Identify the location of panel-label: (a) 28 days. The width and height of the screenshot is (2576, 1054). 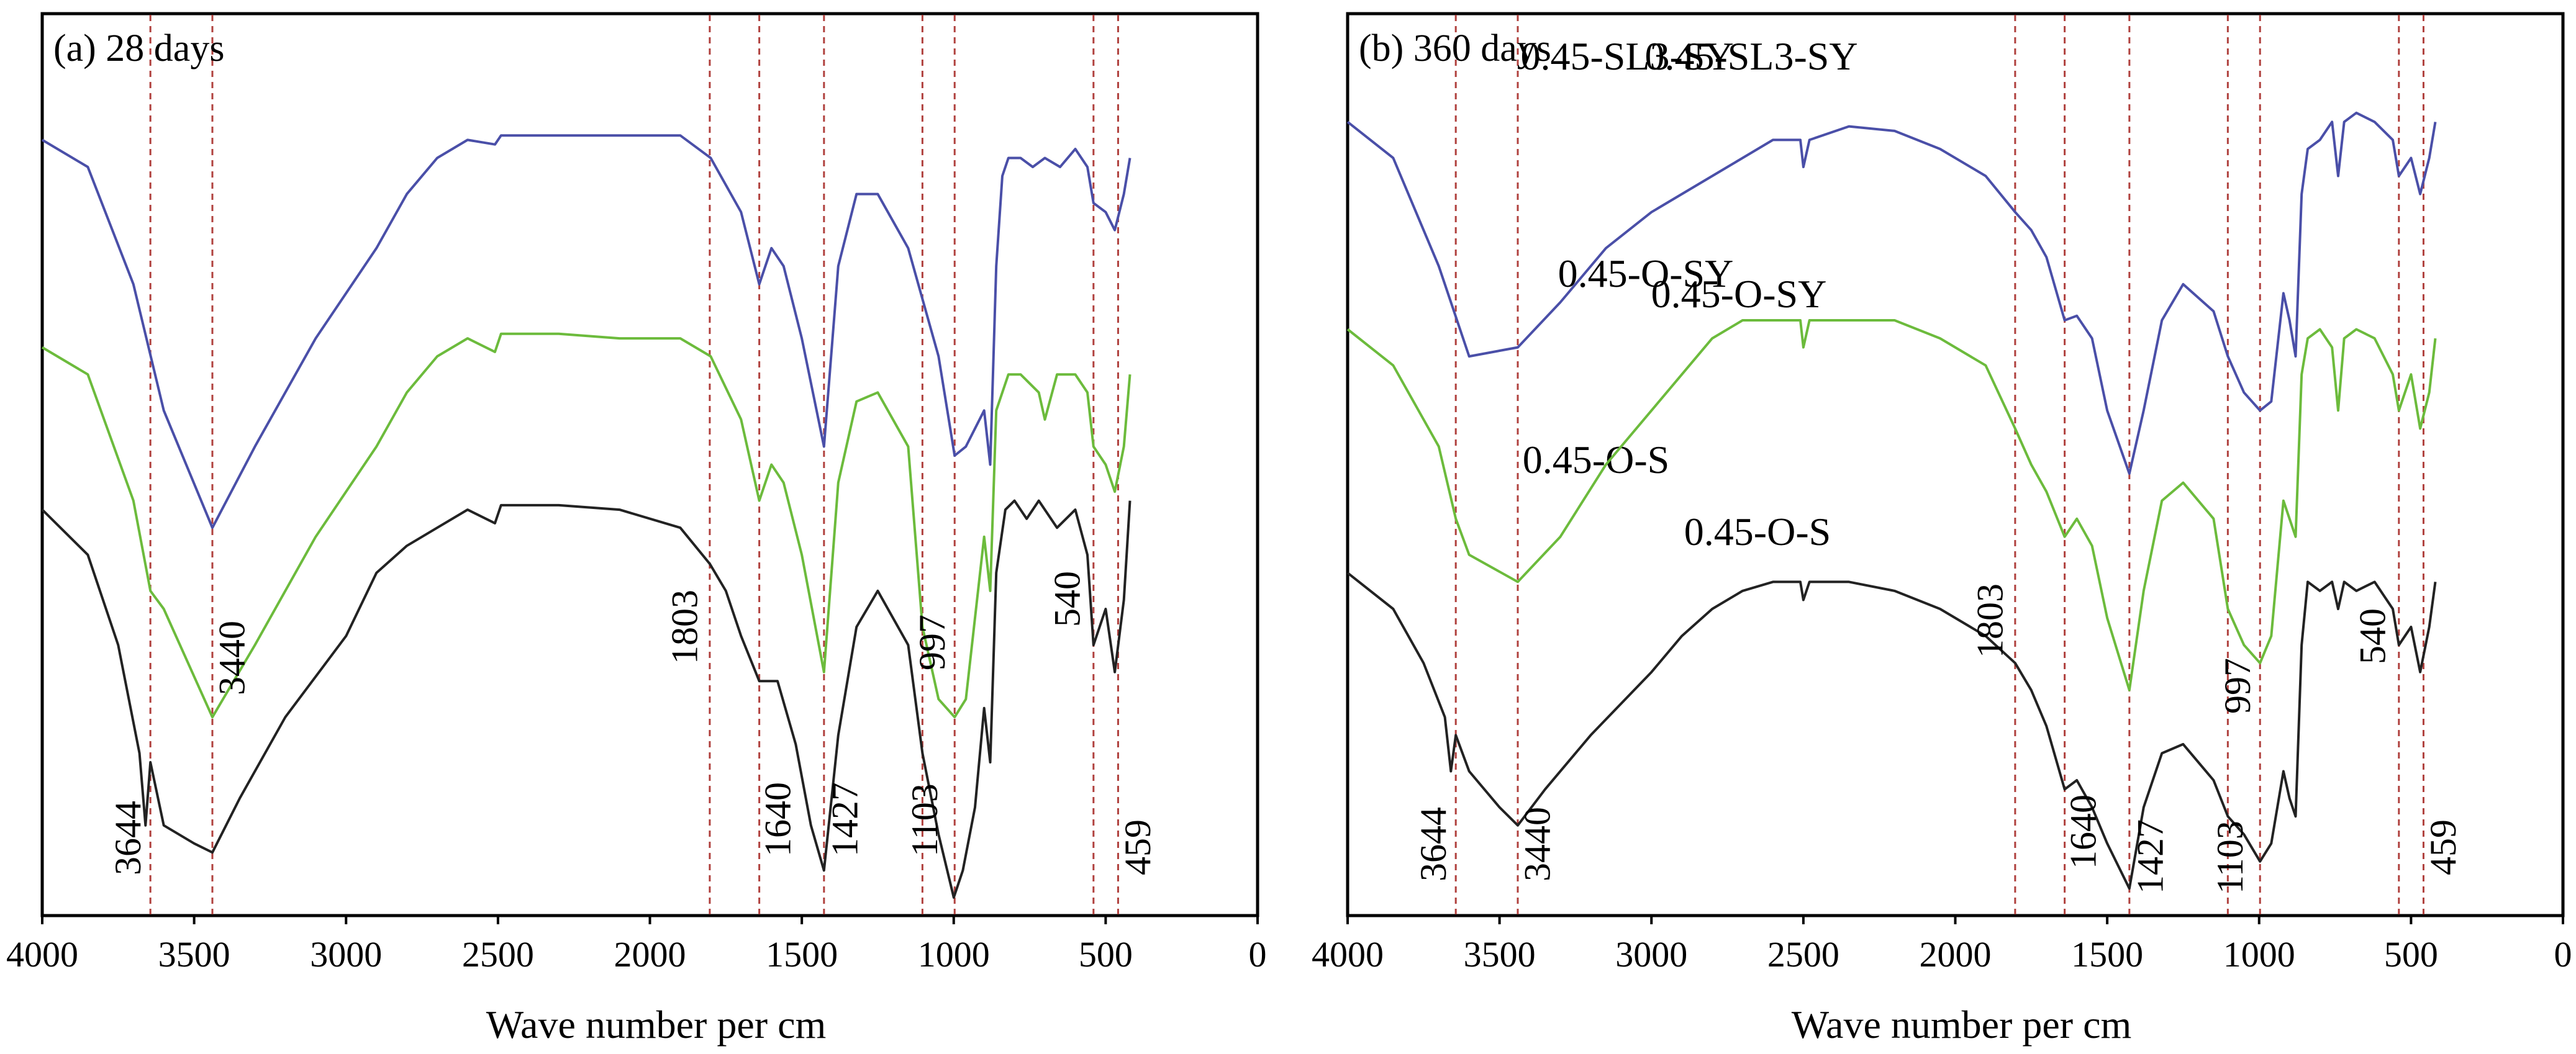
(138, 48).